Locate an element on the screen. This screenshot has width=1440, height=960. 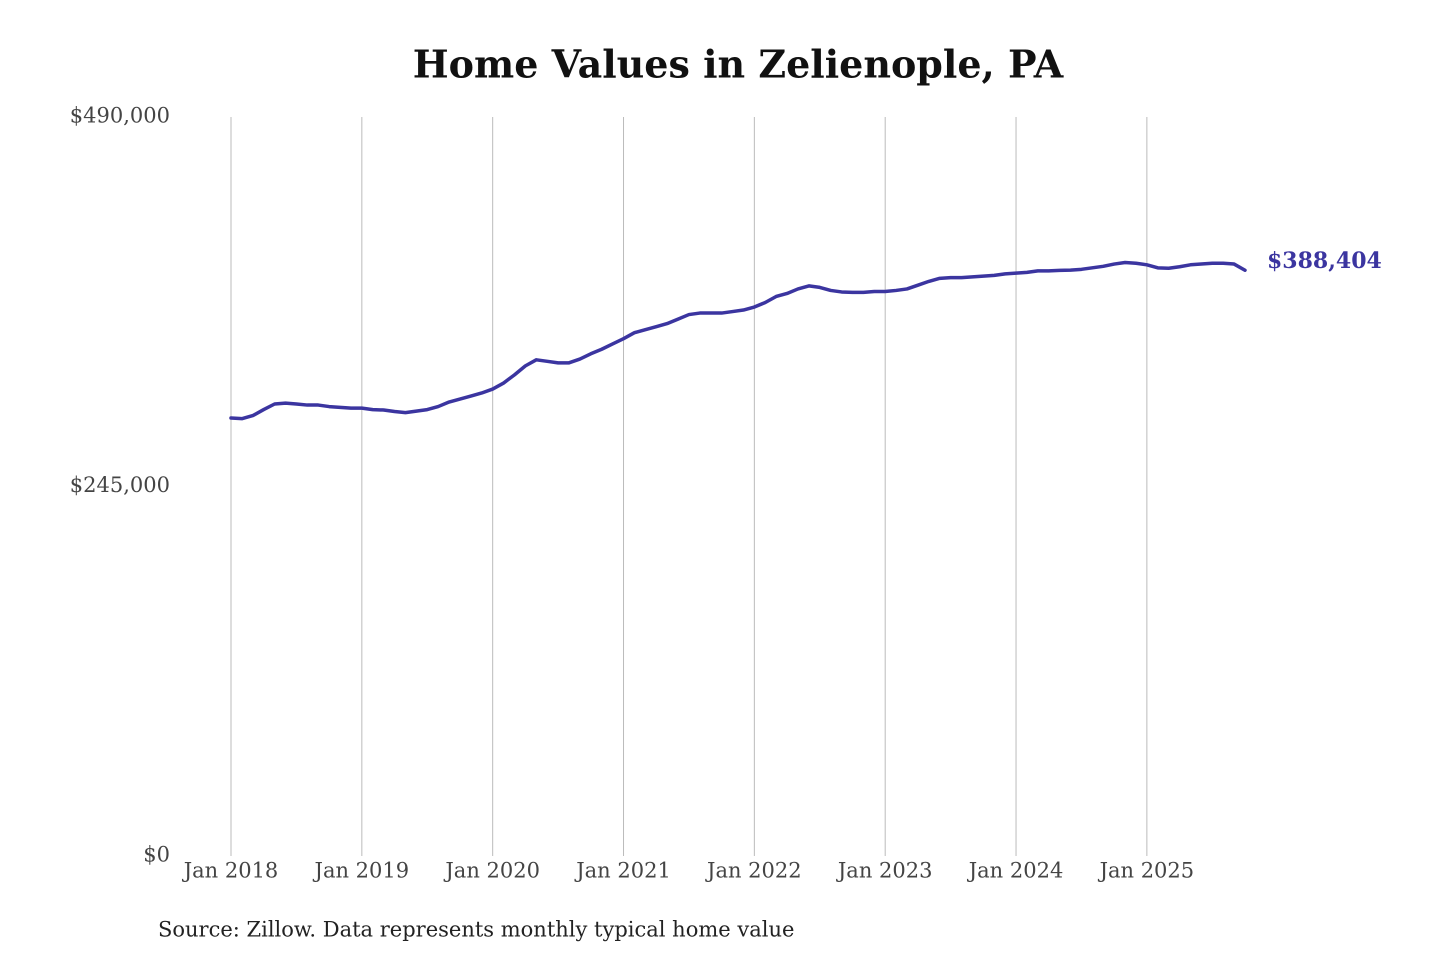
x-tick-label: Jan 2025 is located at coordinates (1146, 871).